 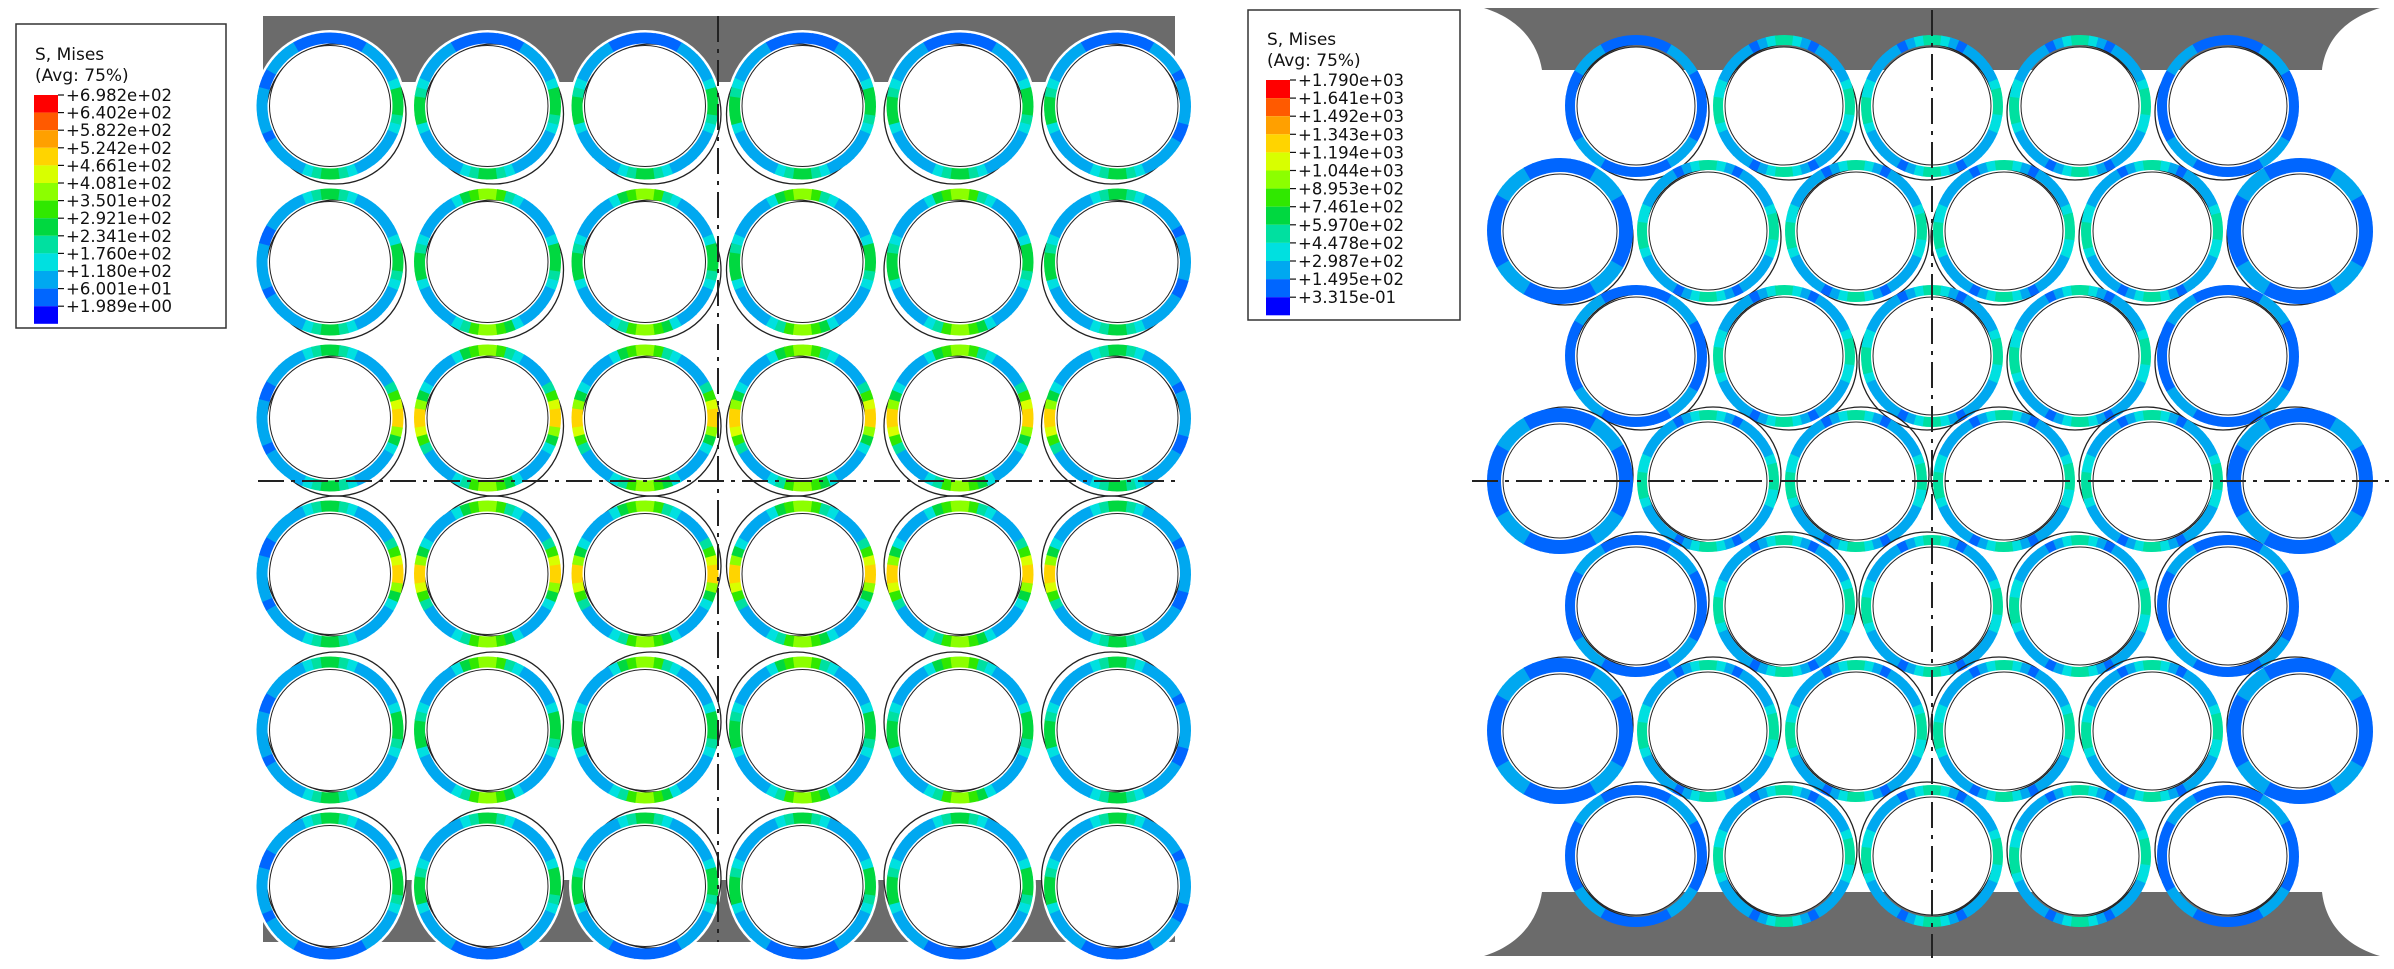 What do you see at coordinates (802, 730) in the screenshot?
I see `tube-inner-outline` at bounding box center [802, 730].